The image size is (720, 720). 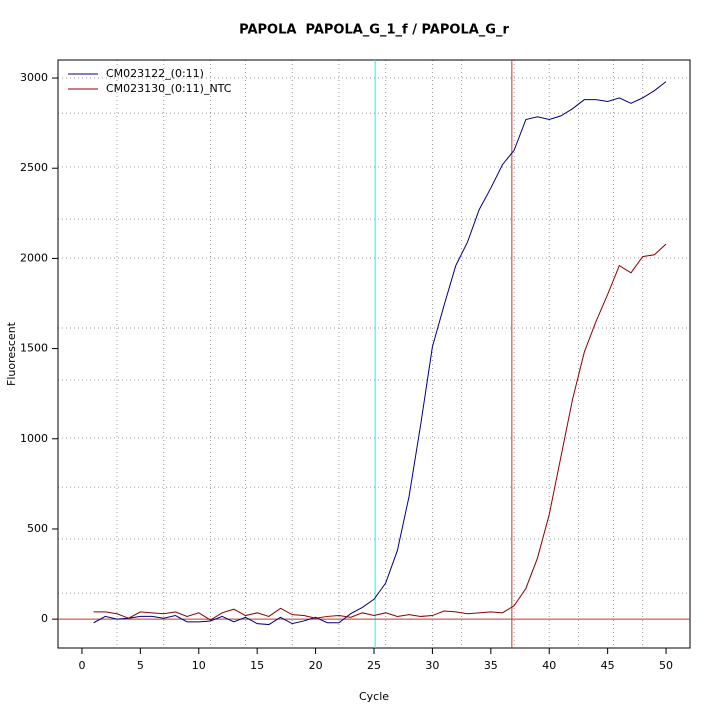 I want to click on y-tick-label: 1500, so click(x=34, y=348).